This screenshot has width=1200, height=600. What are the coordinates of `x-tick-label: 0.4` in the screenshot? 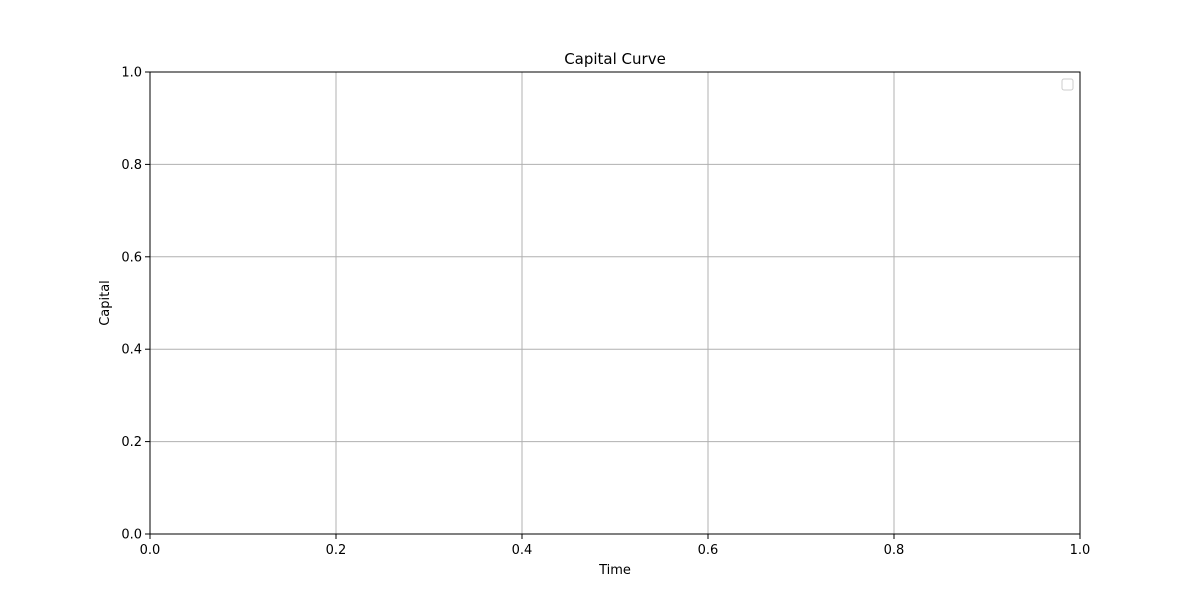 It's located at (522, 550).